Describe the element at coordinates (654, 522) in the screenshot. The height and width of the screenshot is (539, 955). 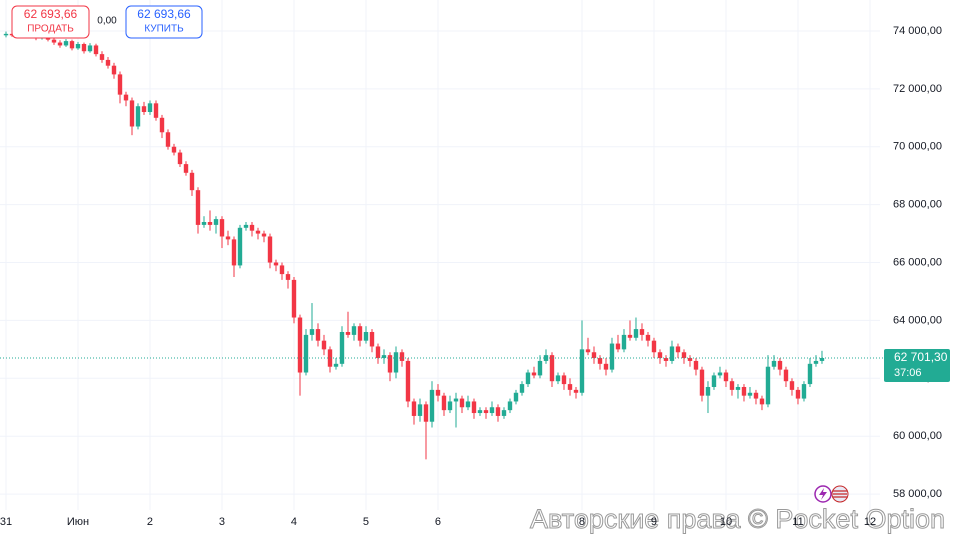
I see `x-tick-label: 9` at that location.